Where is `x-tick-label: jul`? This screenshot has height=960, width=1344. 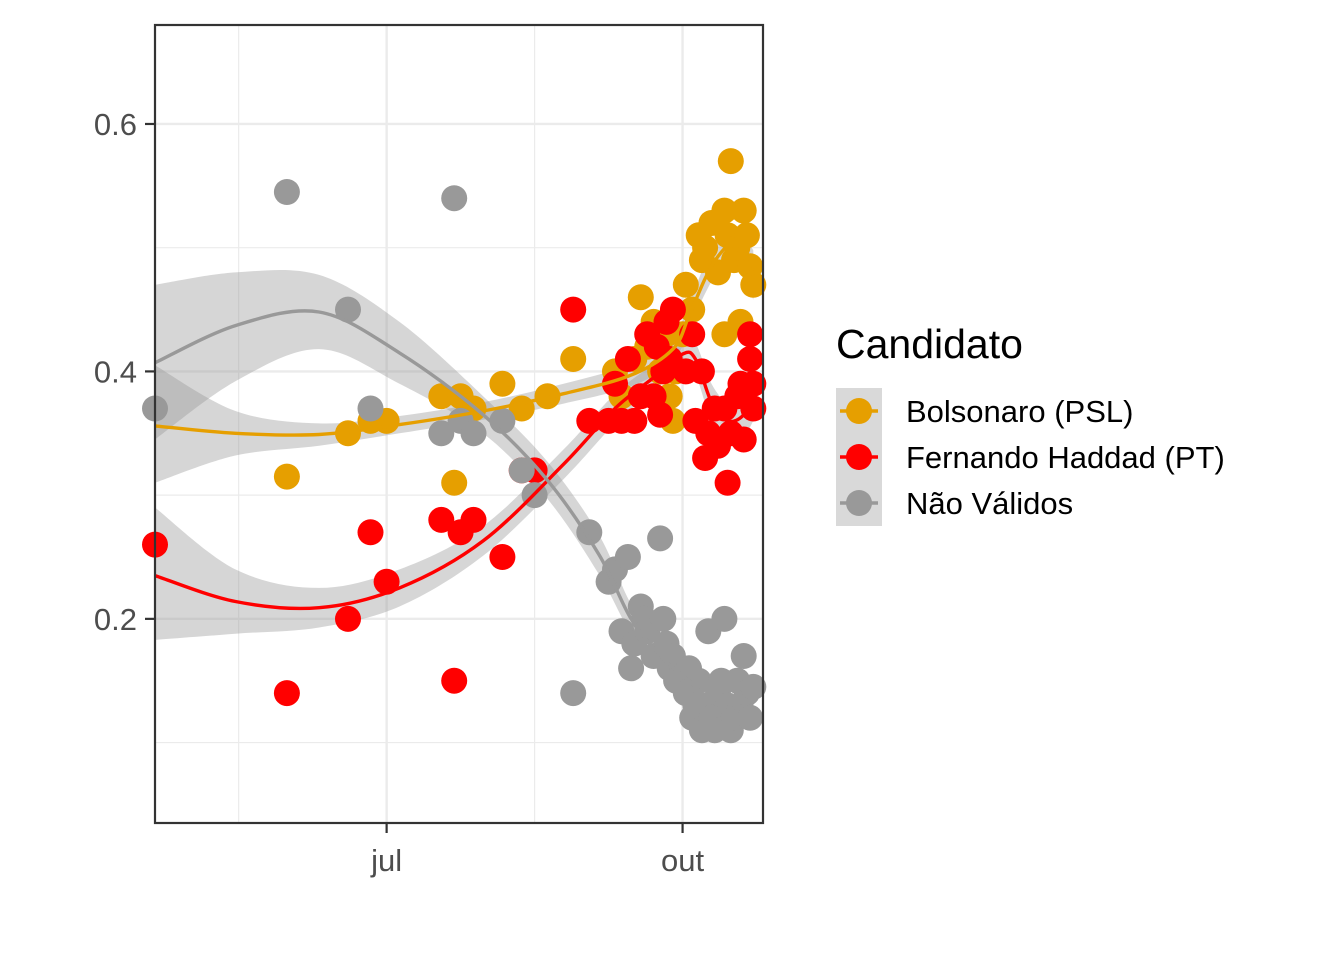
x-tick-label: jul is located at coordinates (386, 860).